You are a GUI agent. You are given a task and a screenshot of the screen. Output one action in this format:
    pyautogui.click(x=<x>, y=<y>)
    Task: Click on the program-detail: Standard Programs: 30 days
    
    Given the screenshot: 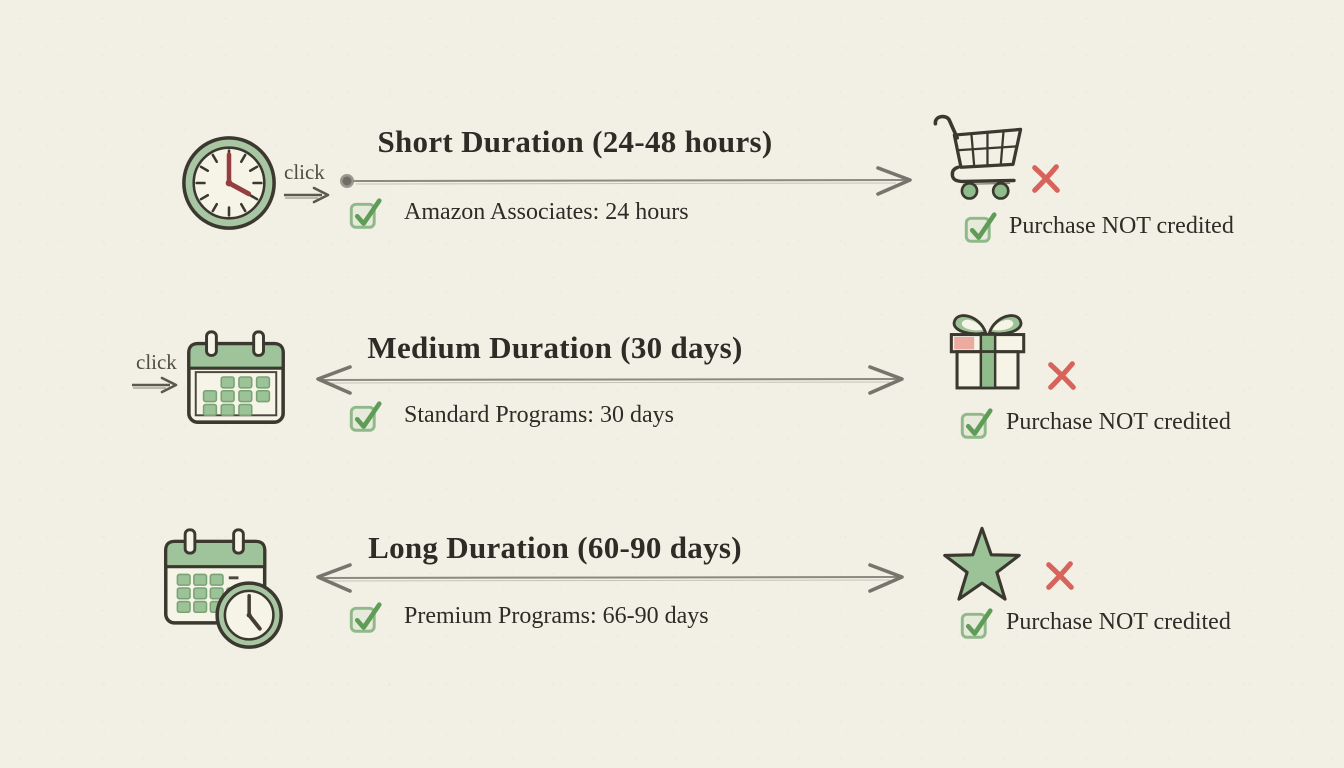 What is the action you would take?
    pyautogui.click(x=539, y=415)
    